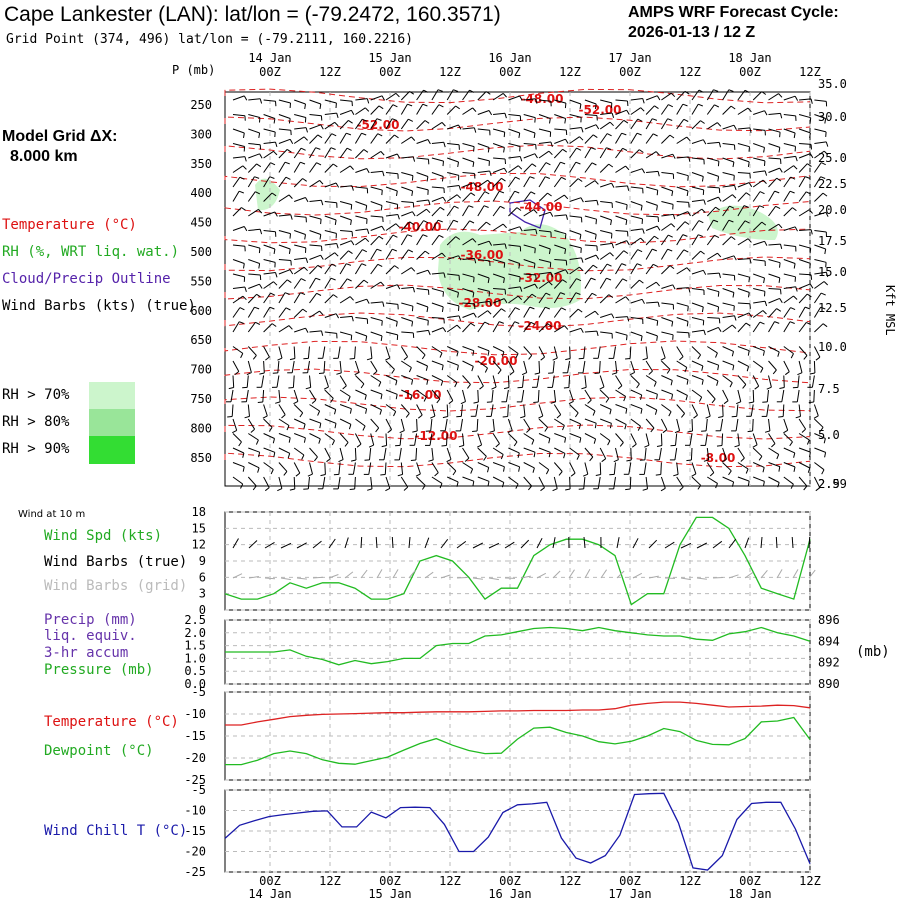 The height and width of the screenshot is (900, 900). I want to click on height-level-label: 2.99, so click(832, 484).